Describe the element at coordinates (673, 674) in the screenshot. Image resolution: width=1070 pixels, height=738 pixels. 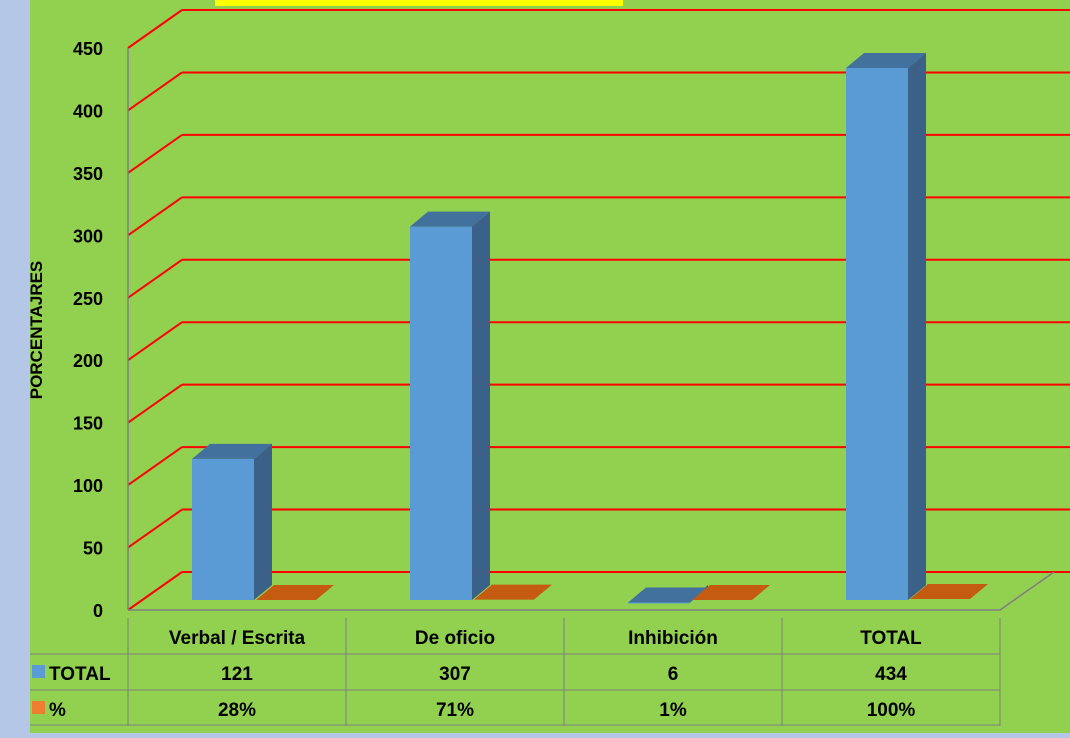
I see `data-label: 6` at that location.